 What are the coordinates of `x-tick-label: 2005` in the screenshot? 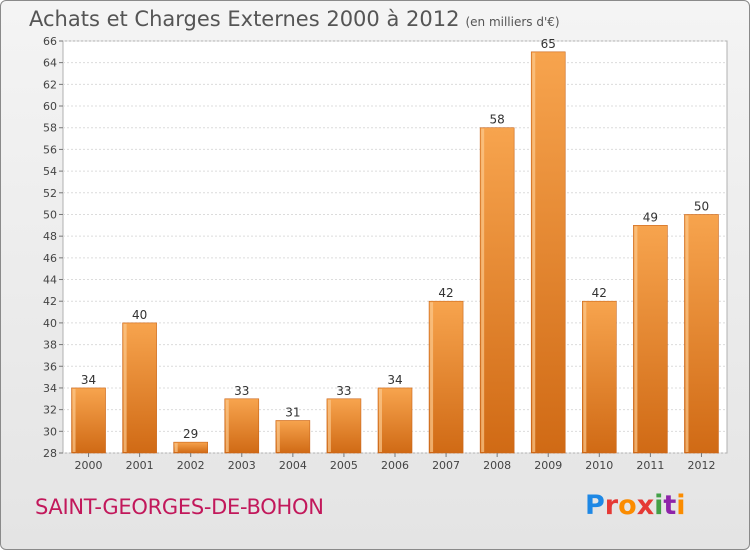 It's located at (344, 465).